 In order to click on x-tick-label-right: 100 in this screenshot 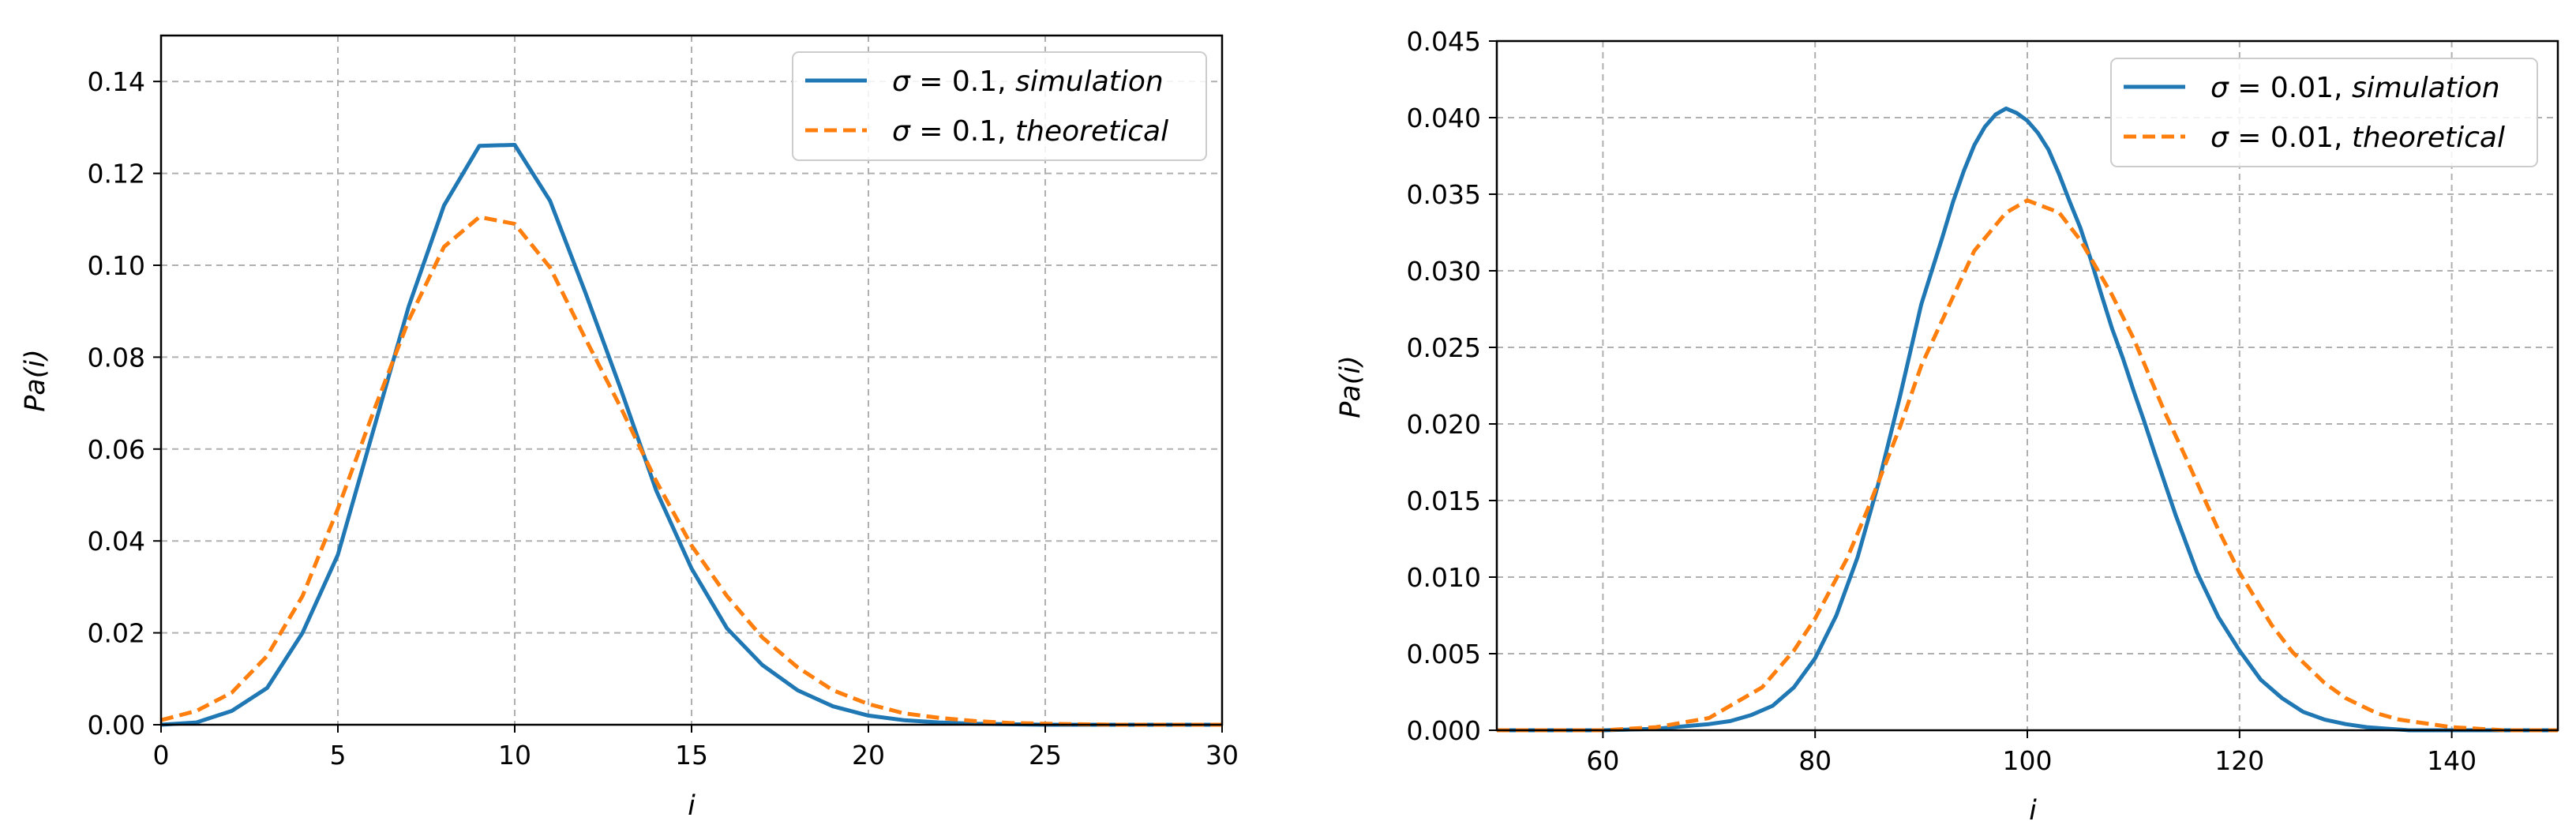, I will do `click(2028, 760)`.